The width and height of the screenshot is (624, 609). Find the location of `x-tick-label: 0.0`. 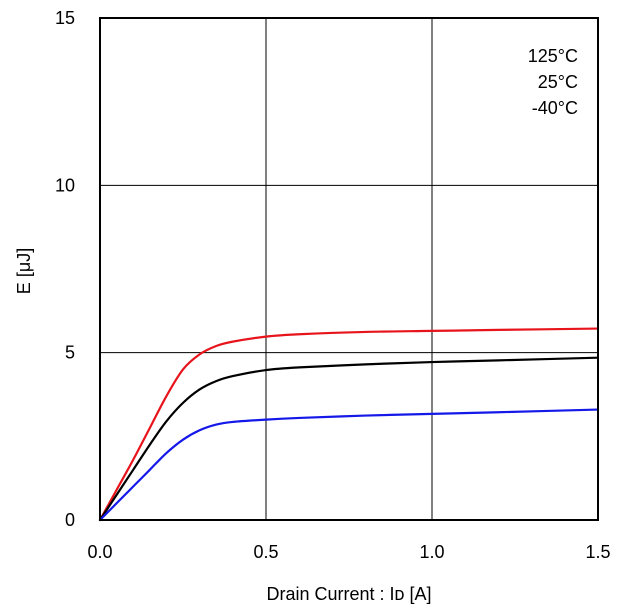

x-tick-label: 0.0 is located at coordinates (99, 552).